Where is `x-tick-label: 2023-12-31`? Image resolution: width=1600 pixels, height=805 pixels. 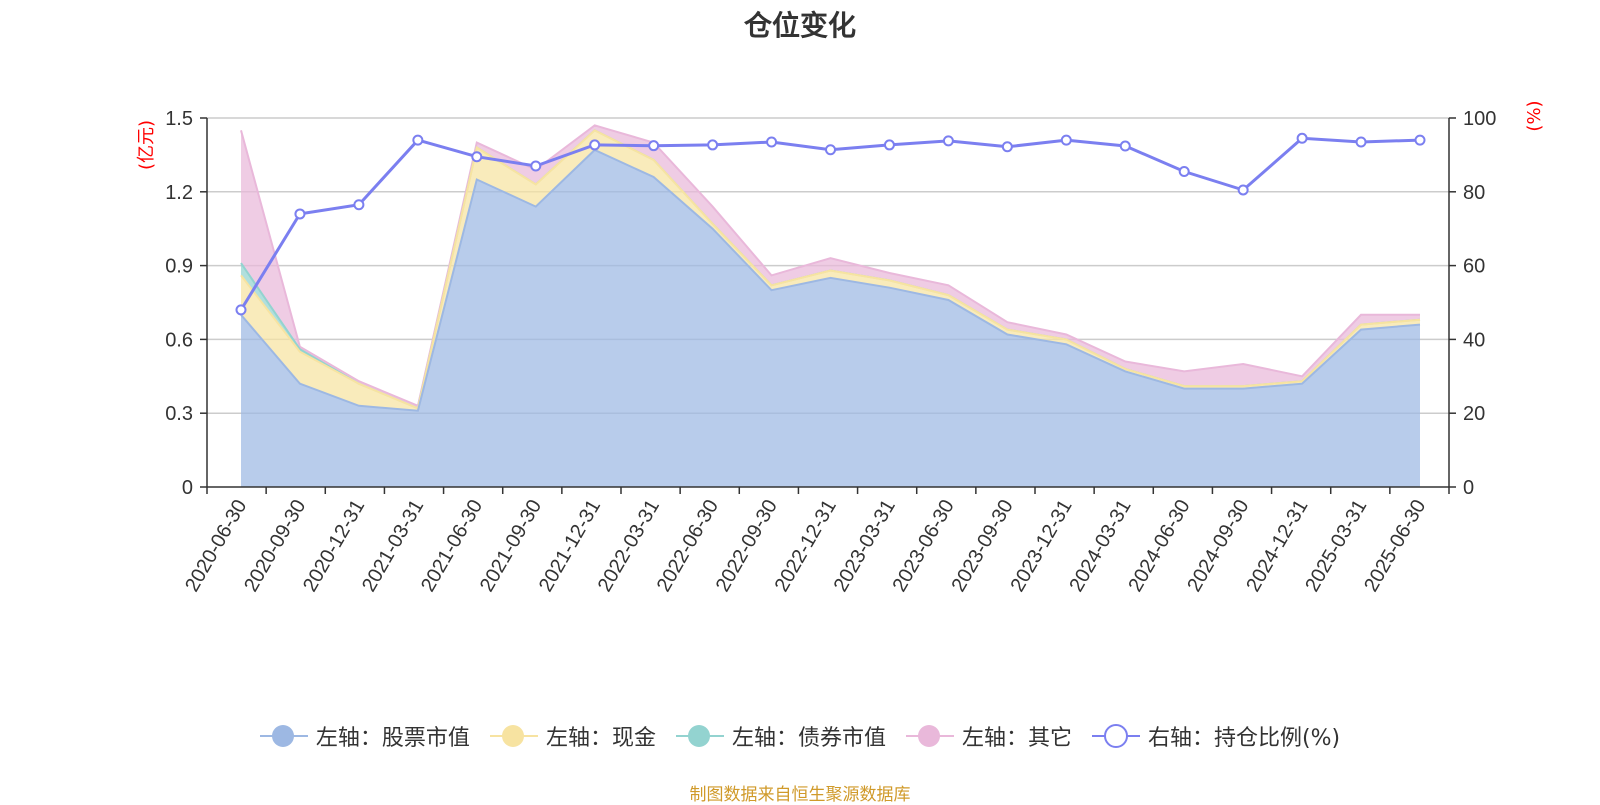
x-tick-label: 2023-12-31 is located at coordinates (1041, 546).